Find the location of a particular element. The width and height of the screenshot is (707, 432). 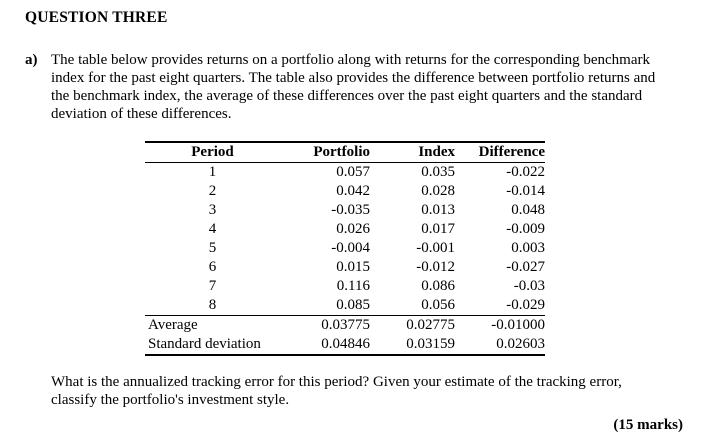

value-cell: 0.02775 is located at coordinates (412, 325).